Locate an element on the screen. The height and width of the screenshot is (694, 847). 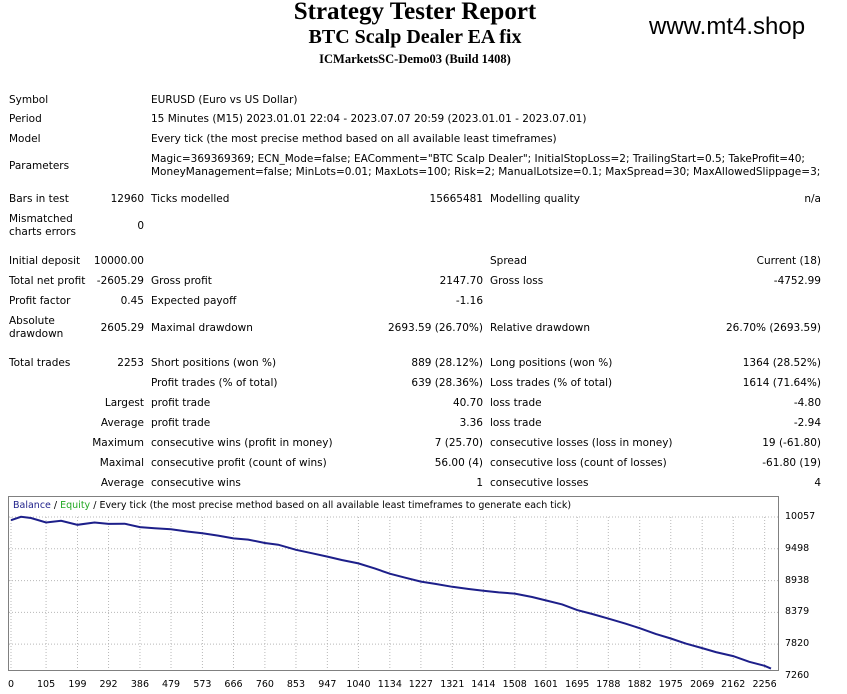
x-tick-label: 1975 is located at coordinates (670, 684).